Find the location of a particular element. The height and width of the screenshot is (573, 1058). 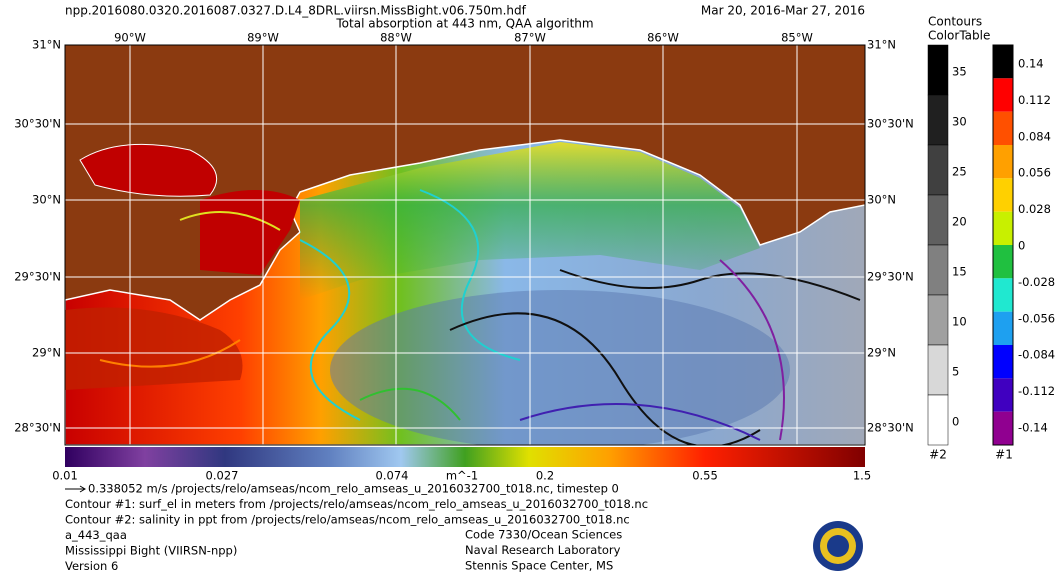

lat-label-left: 28°30'N is located at coordinates (37, 428).